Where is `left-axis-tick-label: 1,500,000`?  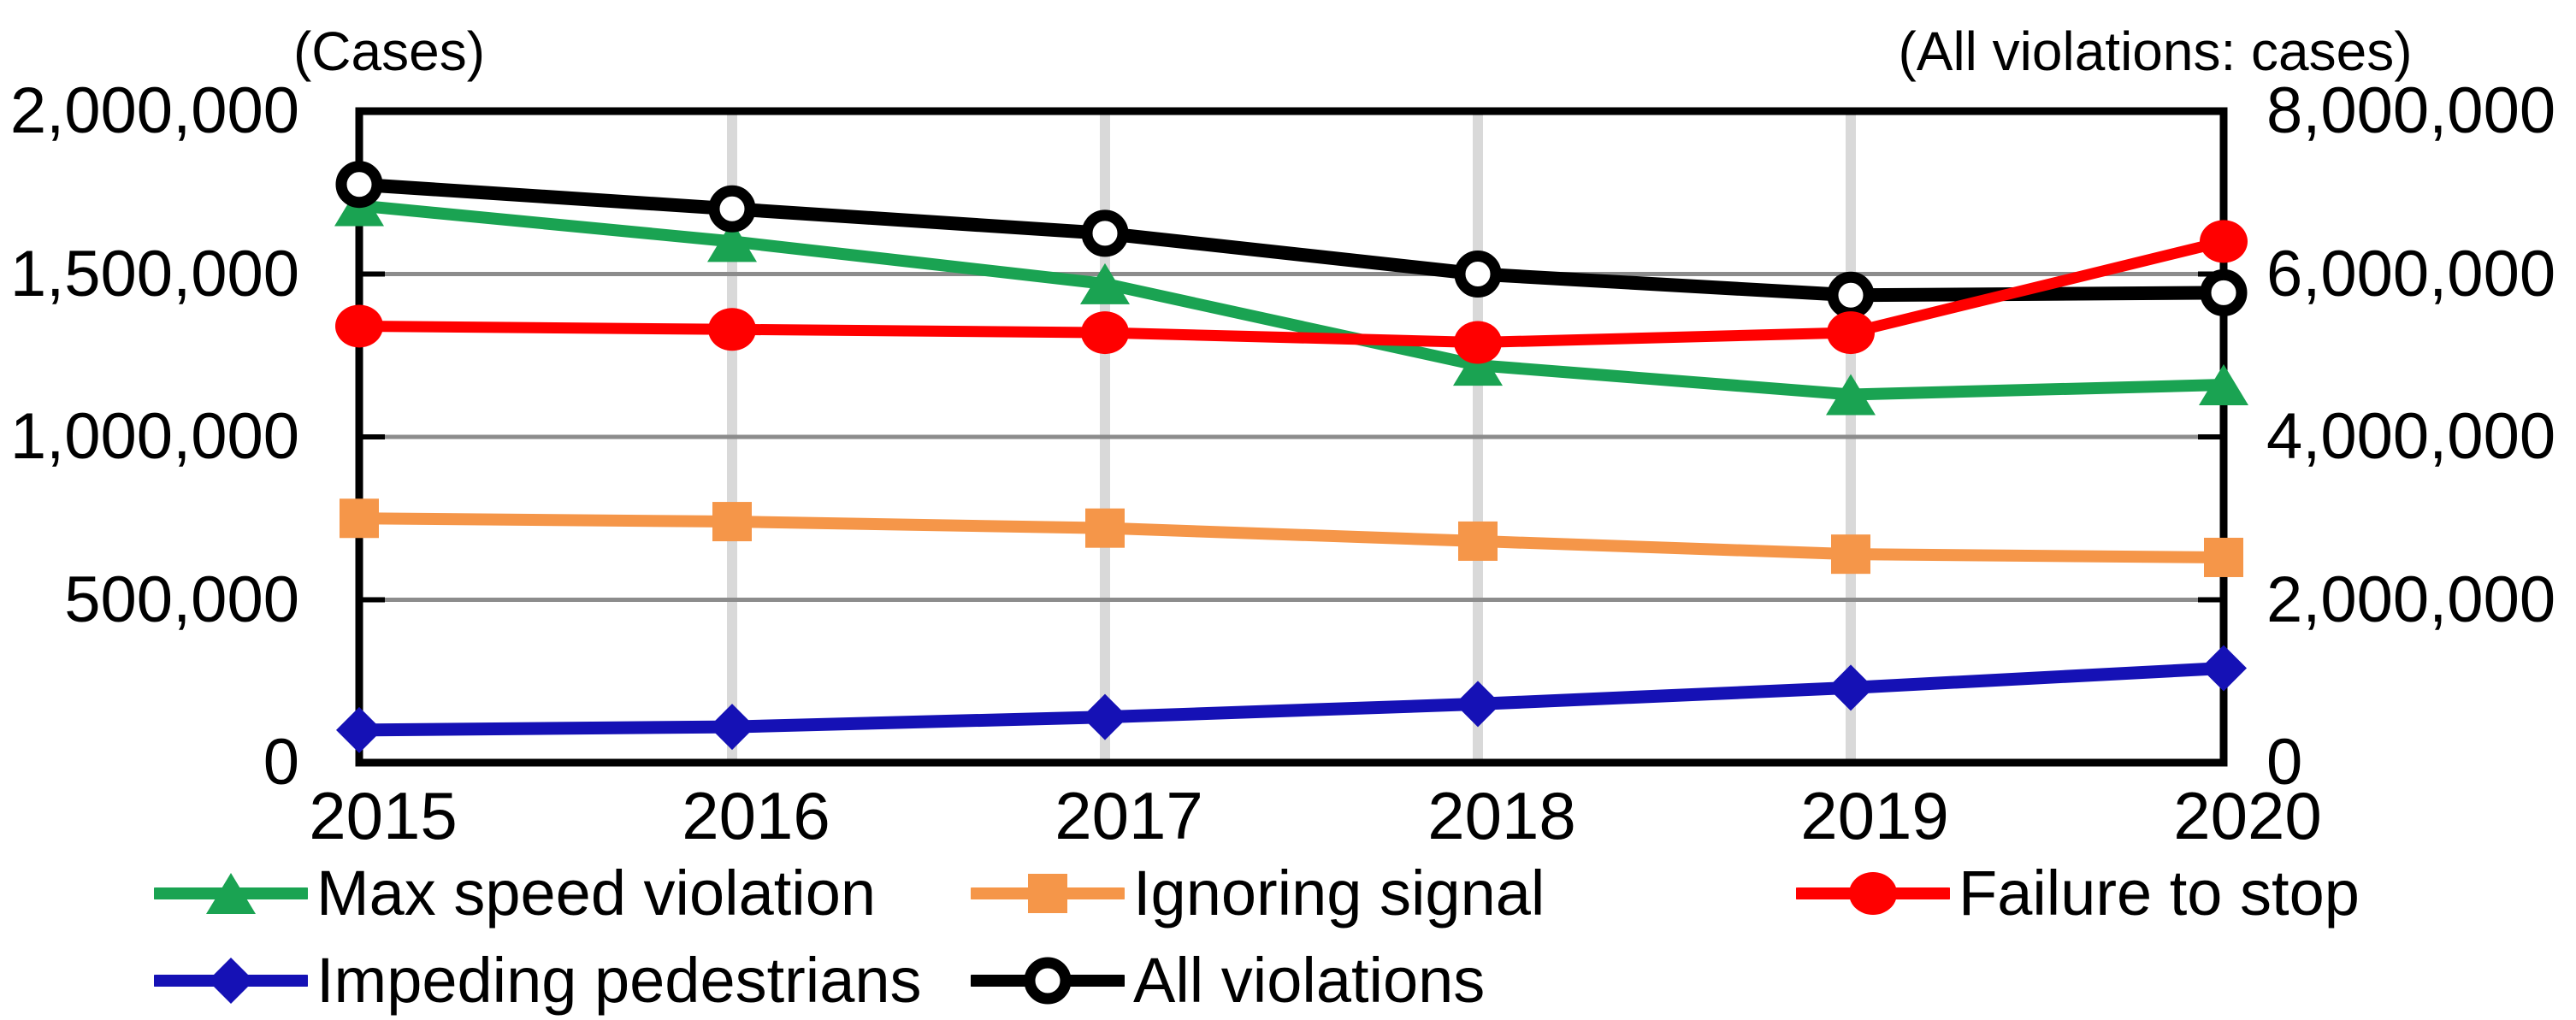
left-axis-tick-label: 1,500,000 is located at coordinates (154, 273).